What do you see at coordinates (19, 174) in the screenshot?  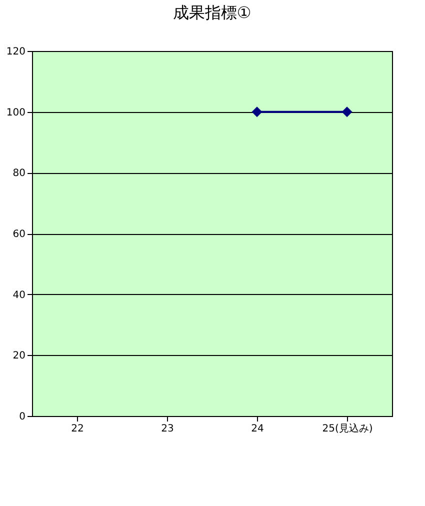 I see `y-tick-label: 80` at bounding box center [19, 174].